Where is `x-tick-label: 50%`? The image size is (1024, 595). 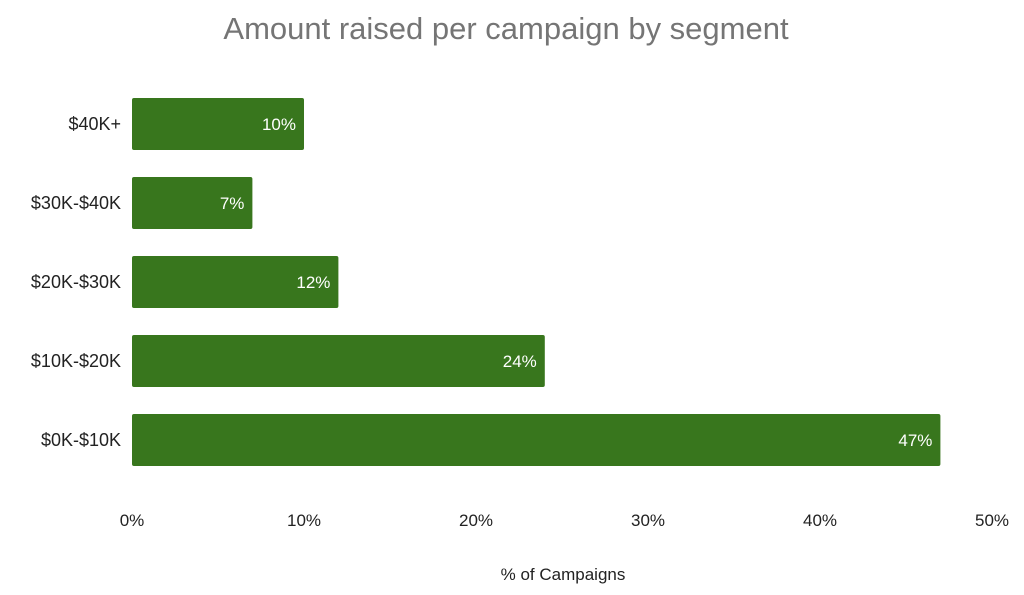
x-tick-label: 50% is located at coordinates (992, 520).